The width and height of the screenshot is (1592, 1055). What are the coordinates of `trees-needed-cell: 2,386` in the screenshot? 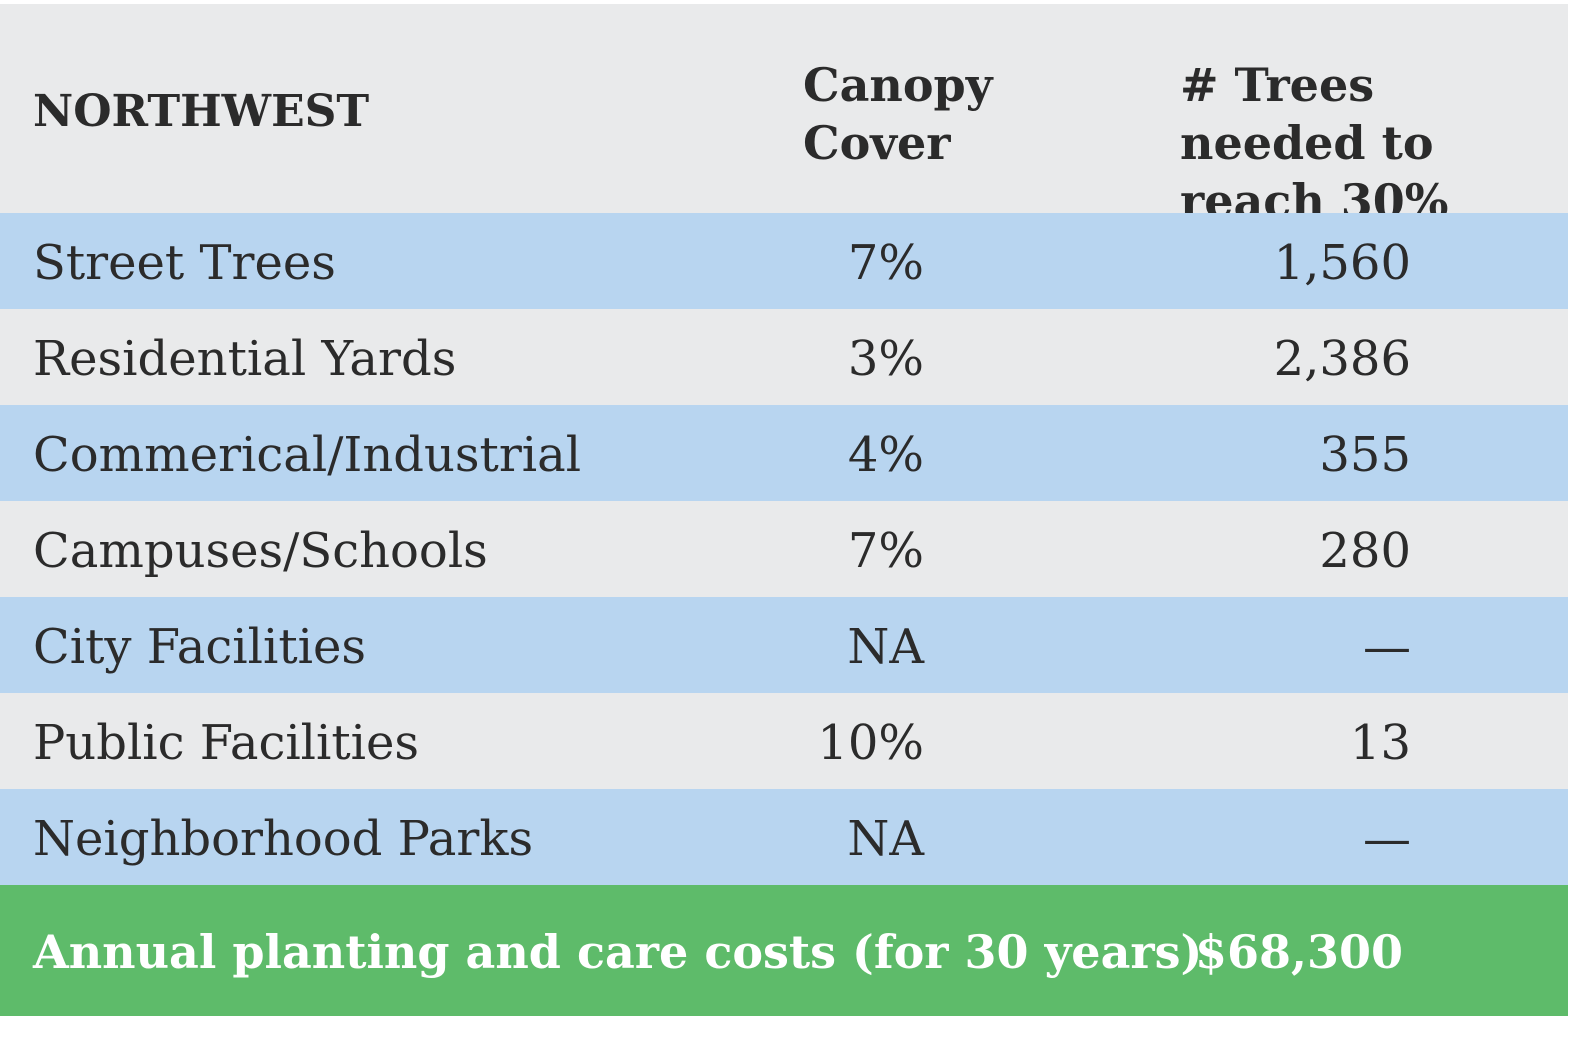 It's located at (1342, 359).